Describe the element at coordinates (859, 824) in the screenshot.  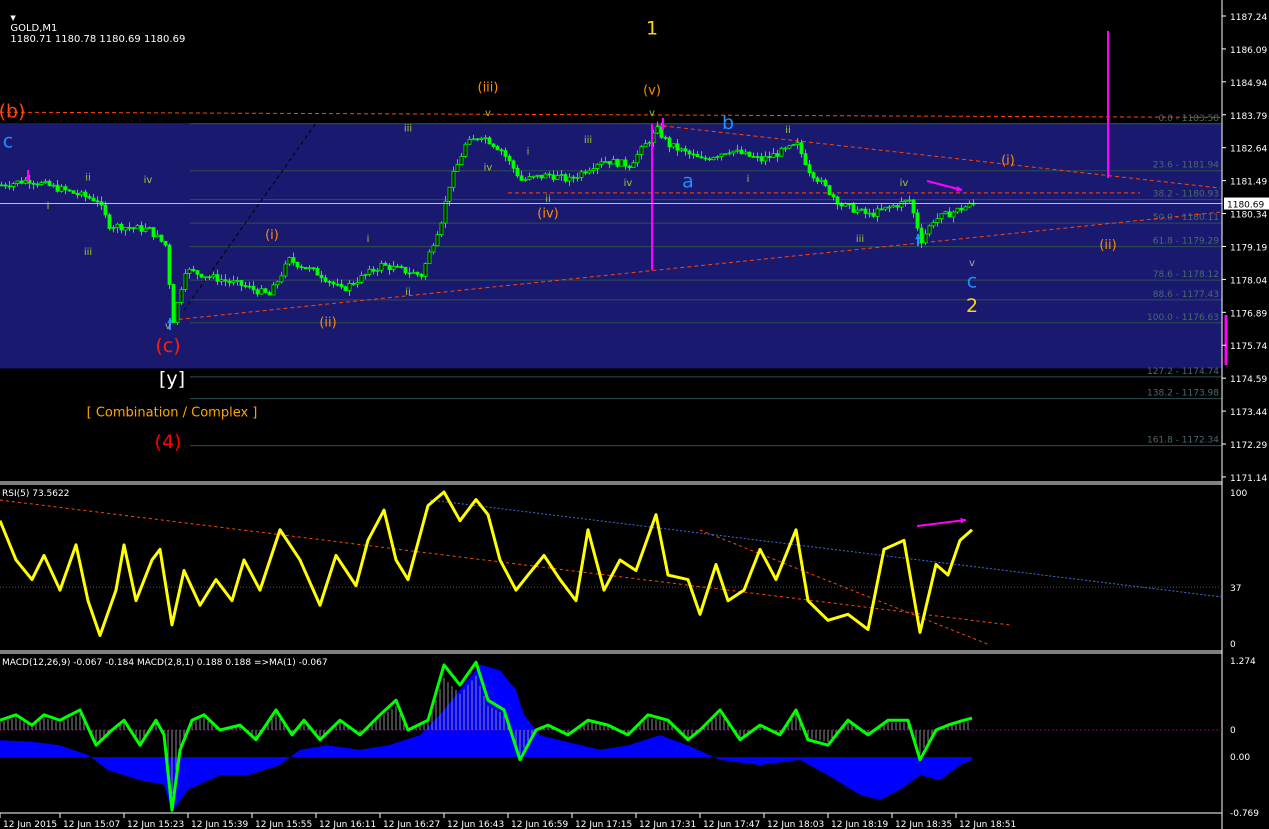
I see `time-tick-label: 12 Jun 18:19` at that location.